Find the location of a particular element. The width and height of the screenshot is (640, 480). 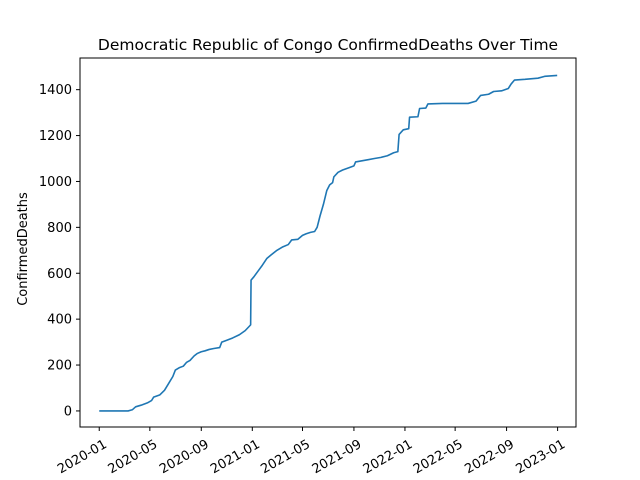

x-tick-label: 2020-01 is located at coordinates (82, 457).